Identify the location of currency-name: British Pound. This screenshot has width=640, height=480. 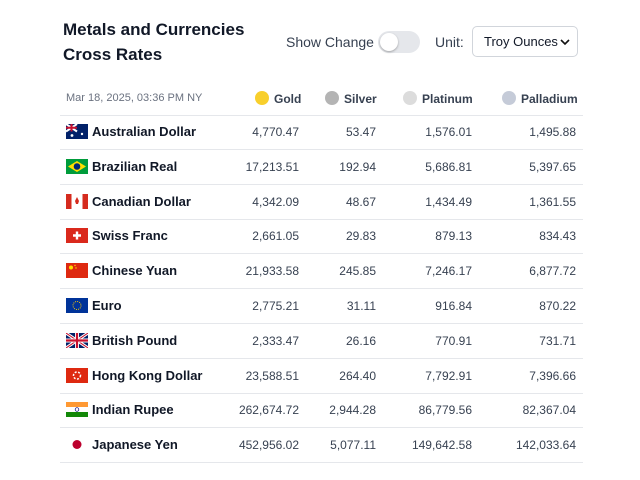
(135, 340).